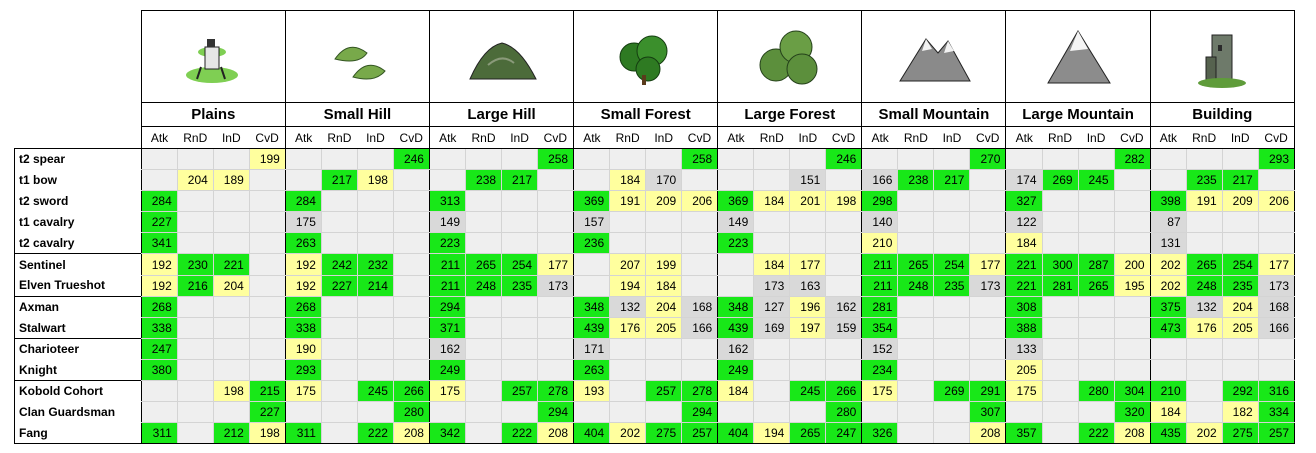 This screenshot has height=453, width=1316. I want to click on stat-cell: 163, so click(808, 286).